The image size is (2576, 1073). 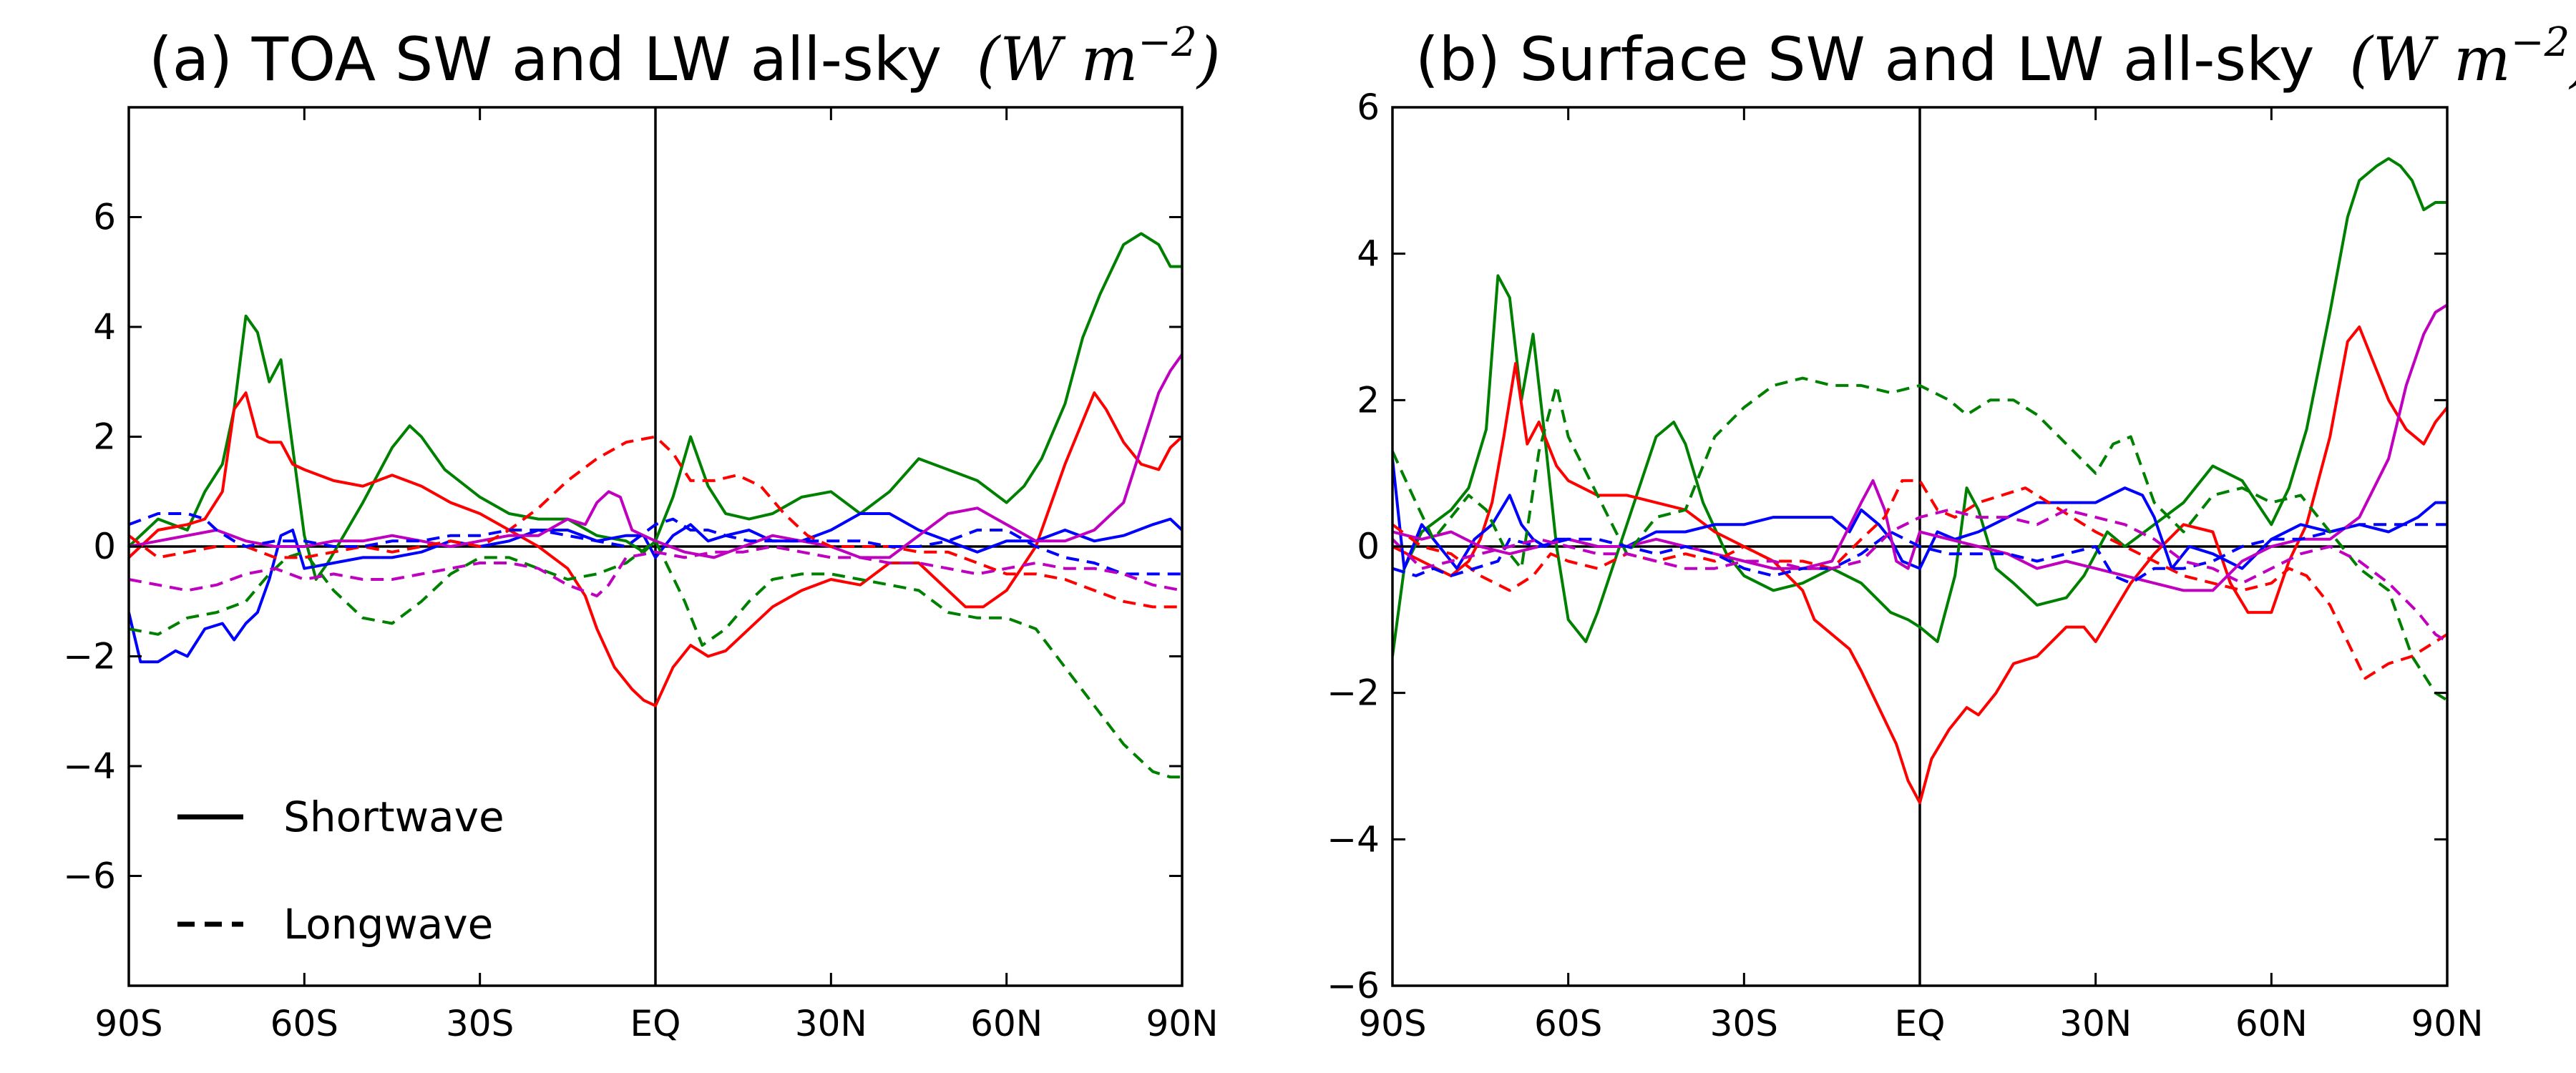 What do you see at coordinates (655, 1024) in the screenshot?
I see `panel-a-xtick-label: EQ` at bounding box center [655, 1024].